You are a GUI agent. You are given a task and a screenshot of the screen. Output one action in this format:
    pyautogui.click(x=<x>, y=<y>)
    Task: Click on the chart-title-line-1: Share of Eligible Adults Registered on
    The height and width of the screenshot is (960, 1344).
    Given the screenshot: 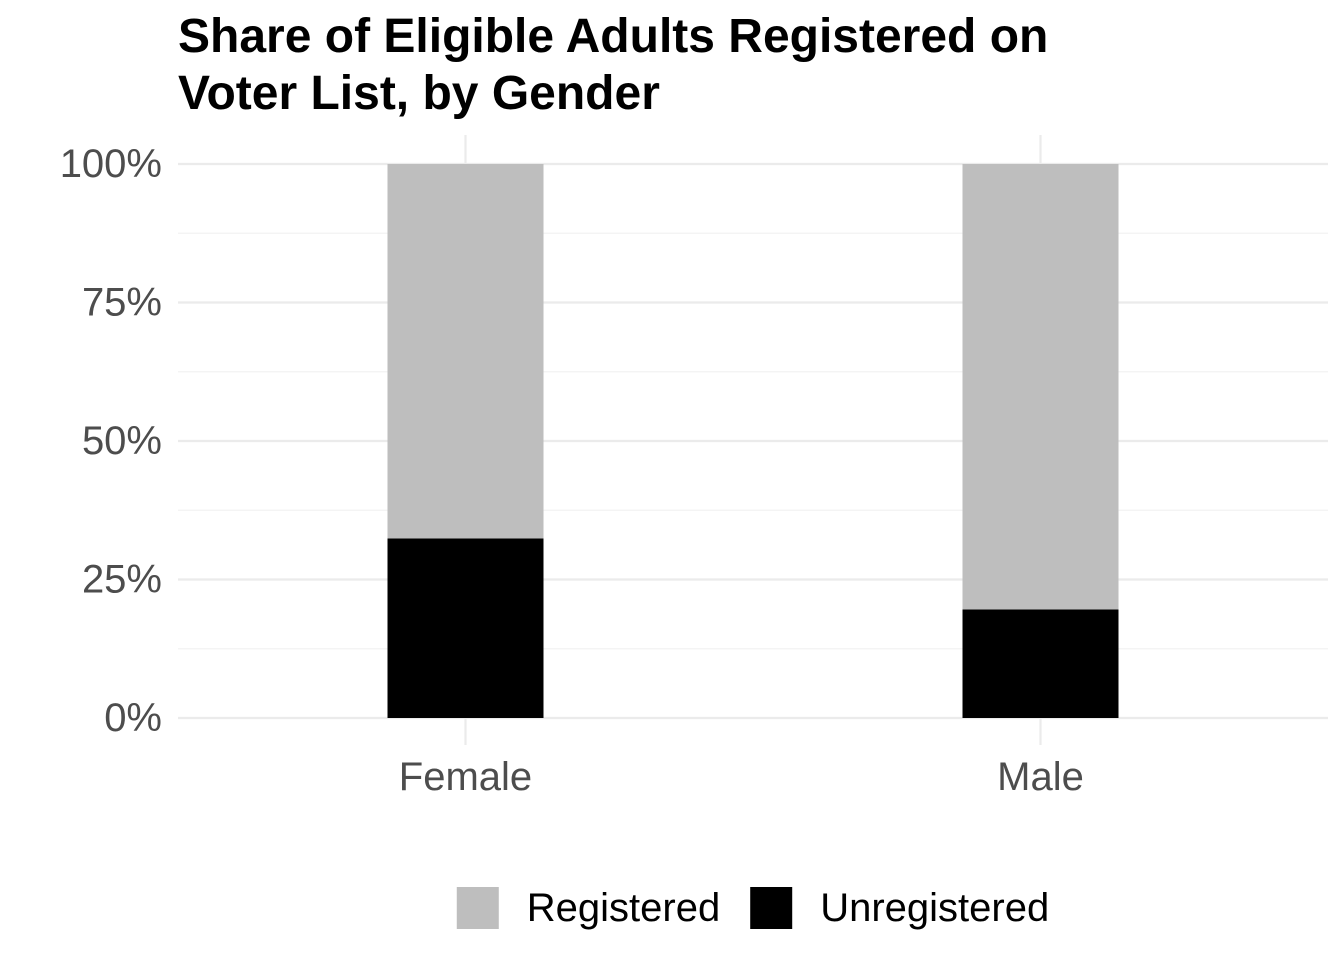 What is the action you would take?
    pyautogui.click(x=613, y=36)
    